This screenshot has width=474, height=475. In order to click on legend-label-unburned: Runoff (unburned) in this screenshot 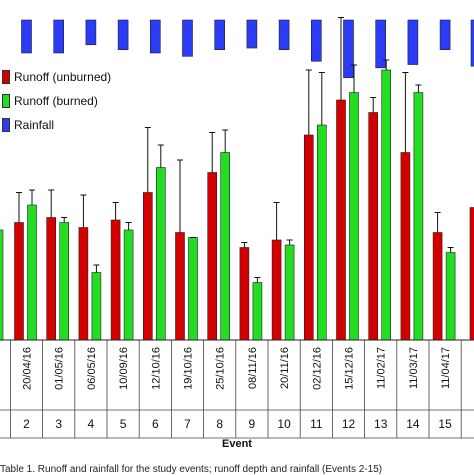, I will do `click(62, 77)`.